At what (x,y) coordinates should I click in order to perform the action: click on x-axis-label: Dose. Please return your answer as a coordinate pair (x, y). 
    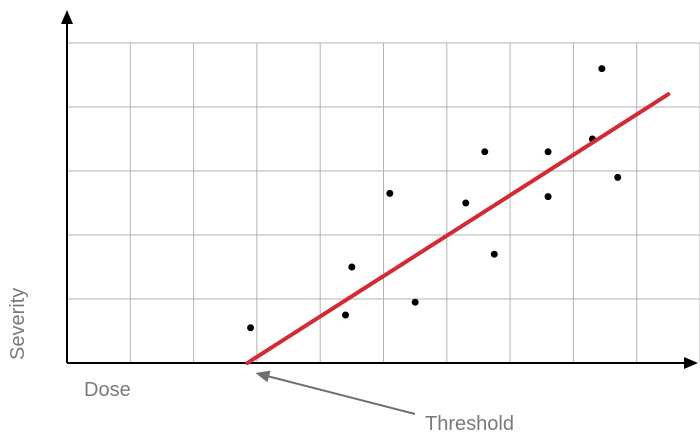
    Looking at the image, I should click on (107, 390).